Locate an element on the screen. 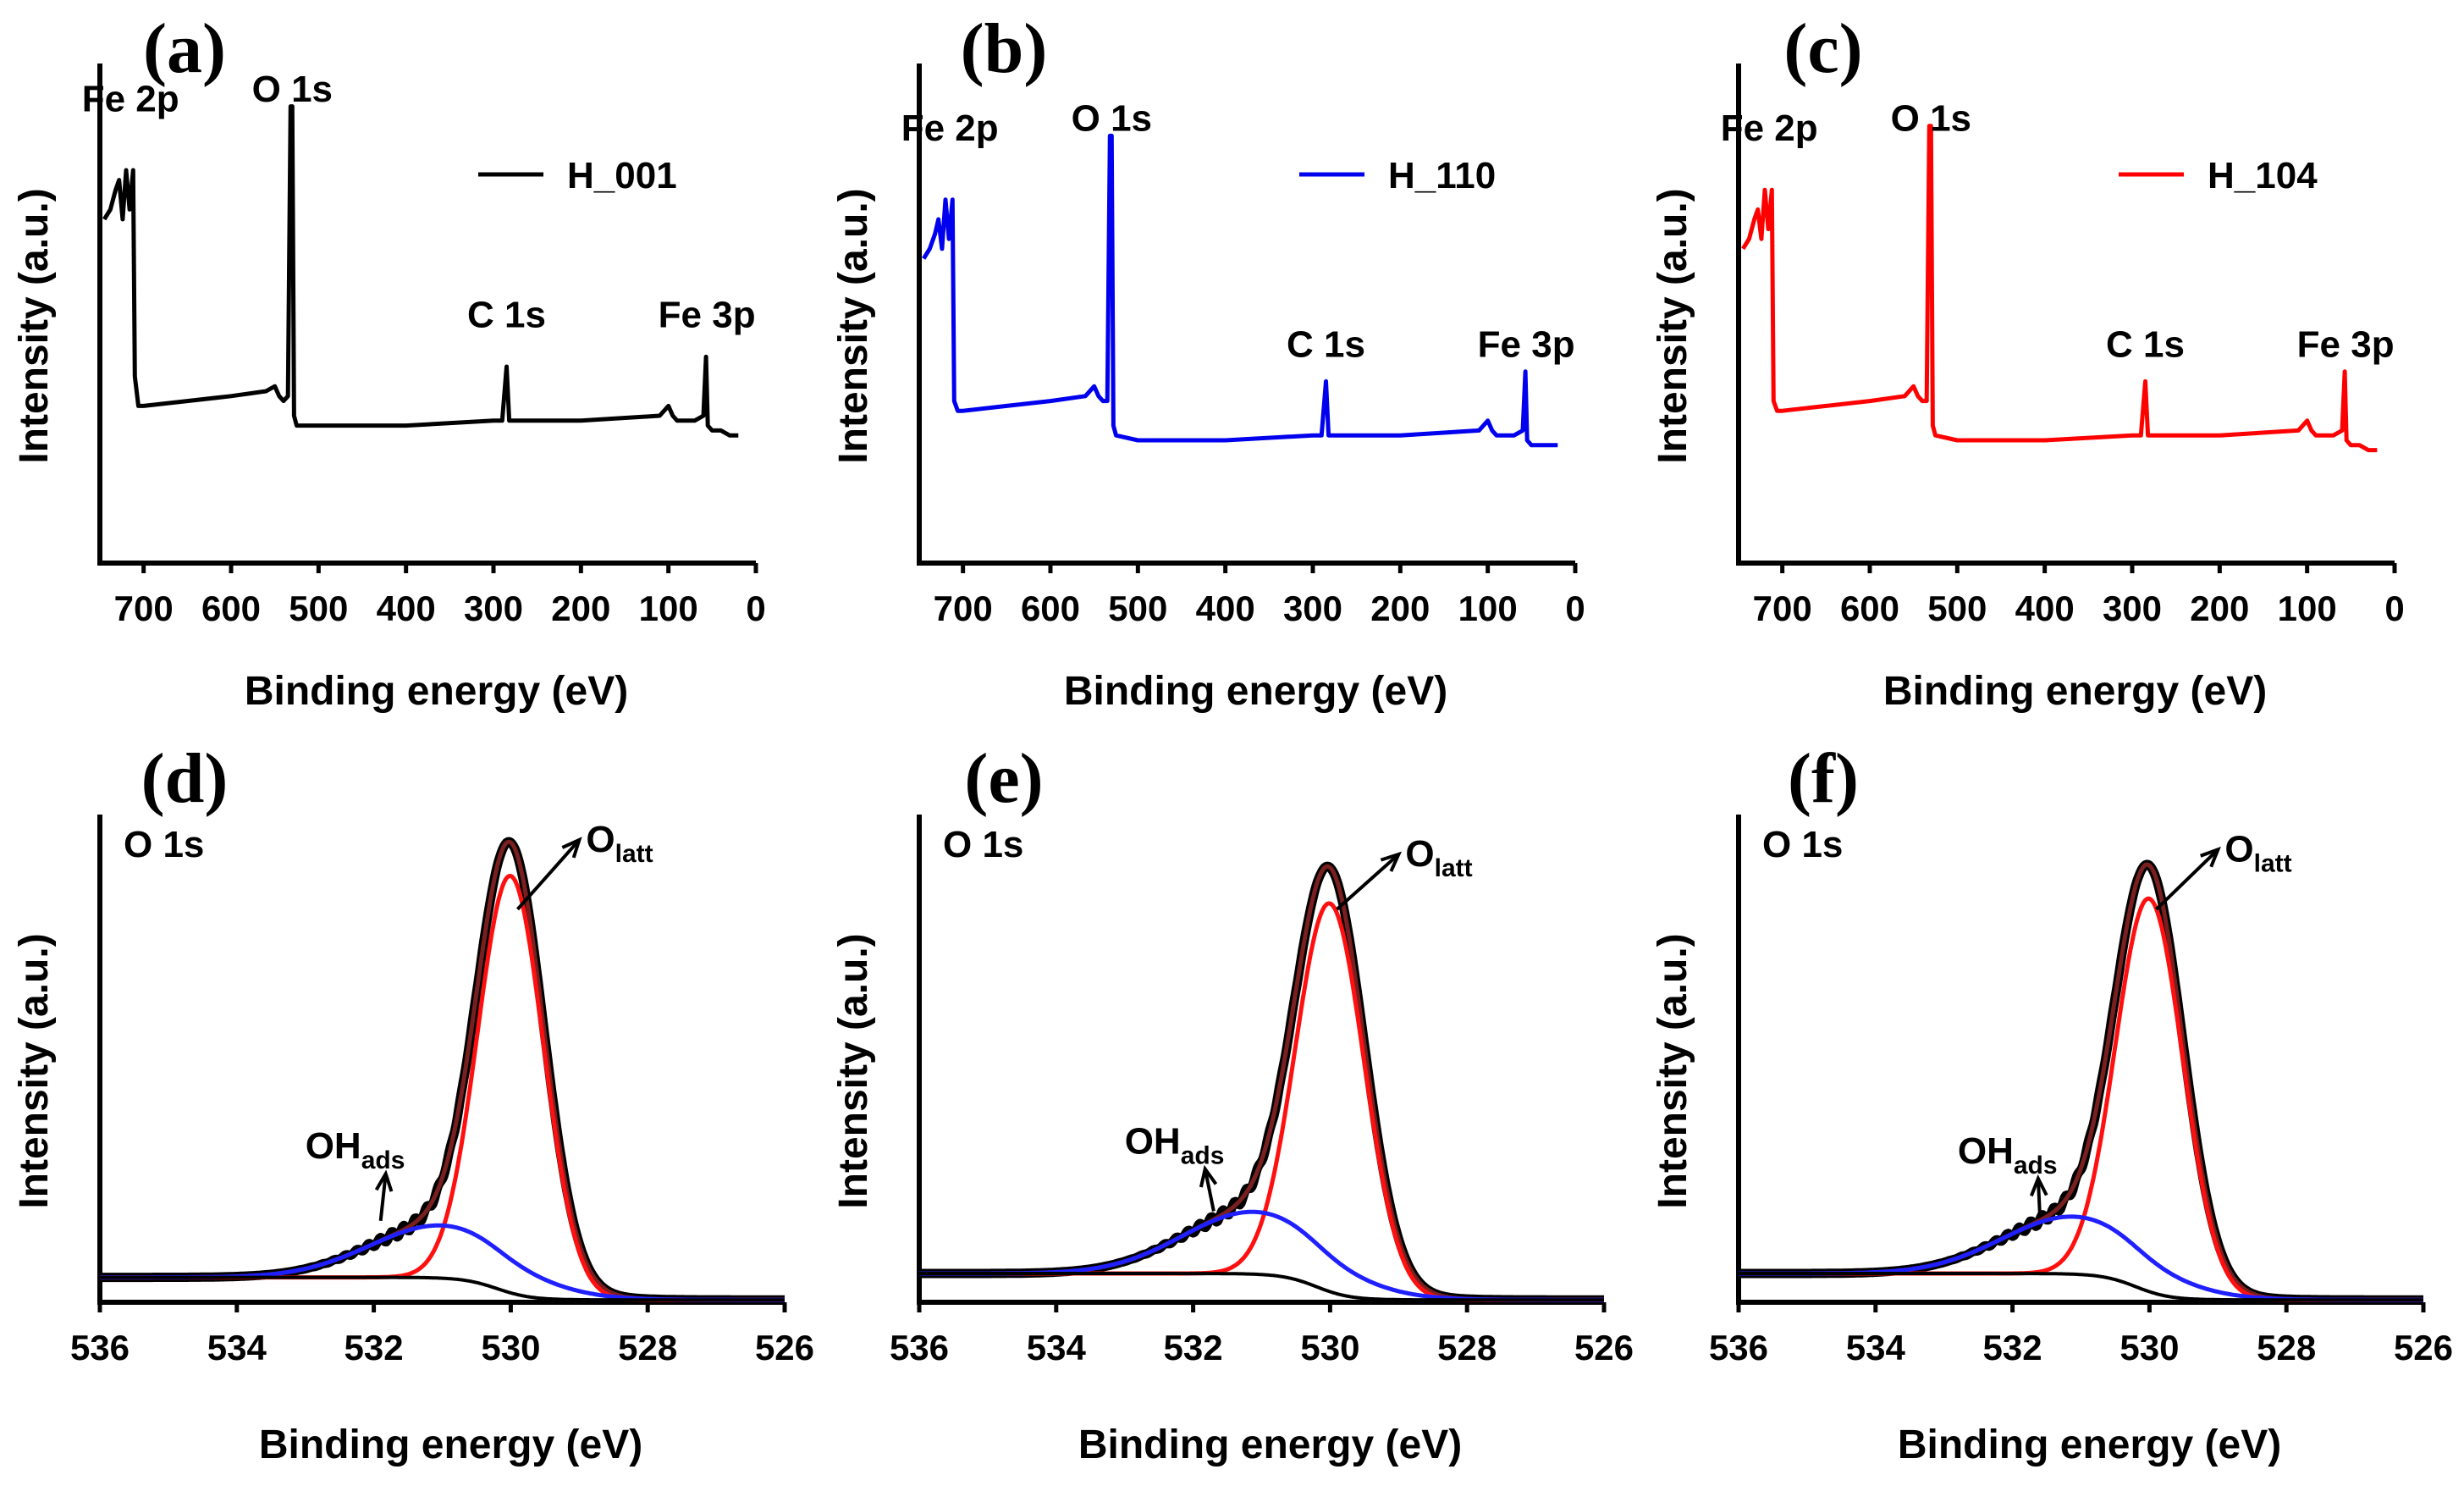 This screenshot has height=1486, width=2464. series-line-measured is located at coordinates (1261, 1083).